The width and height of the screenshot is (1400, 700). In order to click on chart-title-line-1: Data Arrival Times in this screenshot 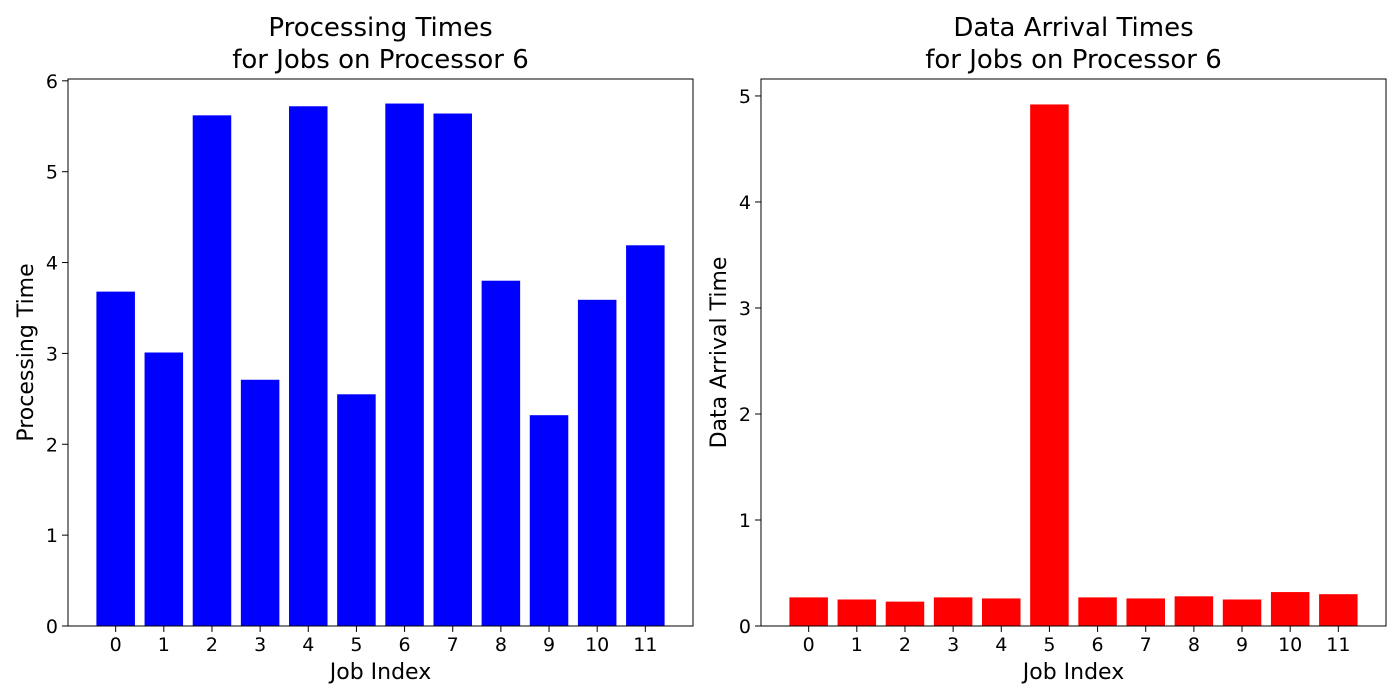, I will do `click(1073, 28)`.